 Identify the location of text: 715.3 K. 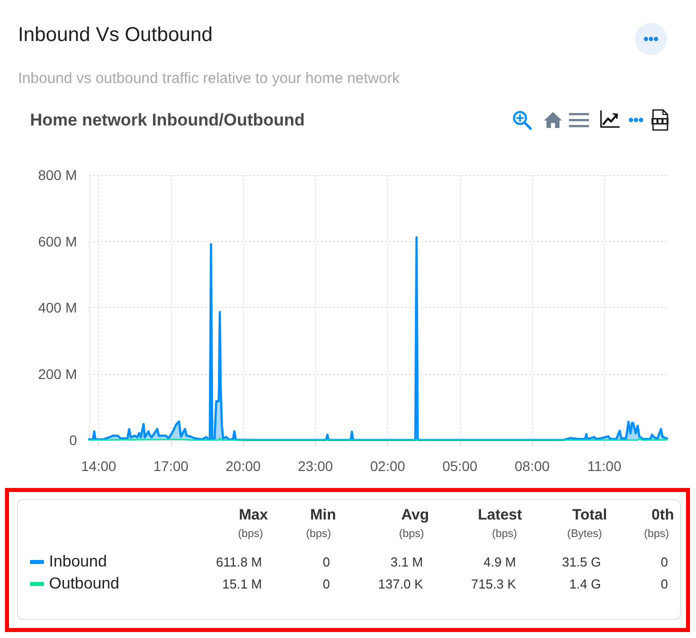
(493, 584).